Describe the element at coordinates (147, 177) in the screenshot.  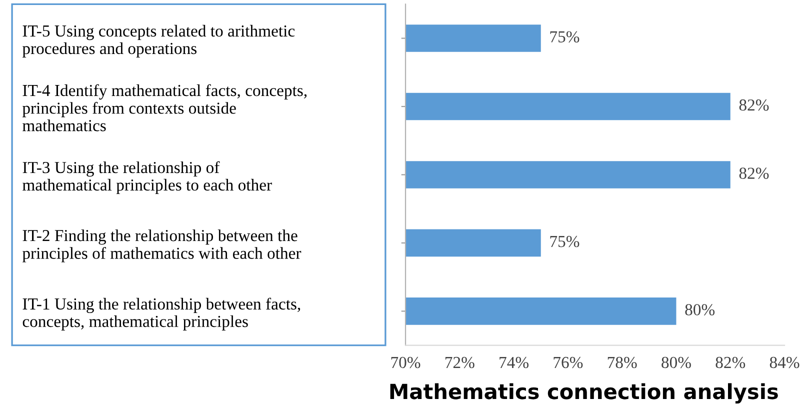
I see `y-tick-label: IT-3 Using the relationship of mathematical principles to each other` at that location.